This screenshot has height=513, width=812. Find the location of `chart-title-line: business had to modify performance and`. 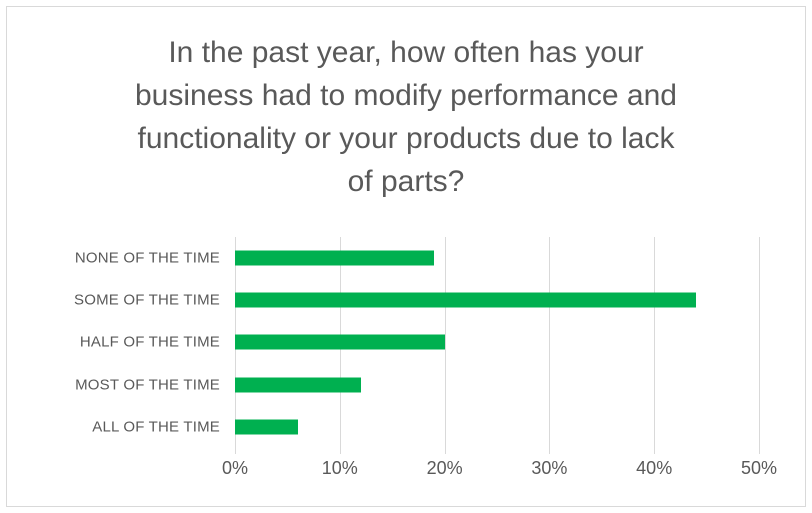

chart-title-line: business had to modify performance and is located at coordinates (406, 95).